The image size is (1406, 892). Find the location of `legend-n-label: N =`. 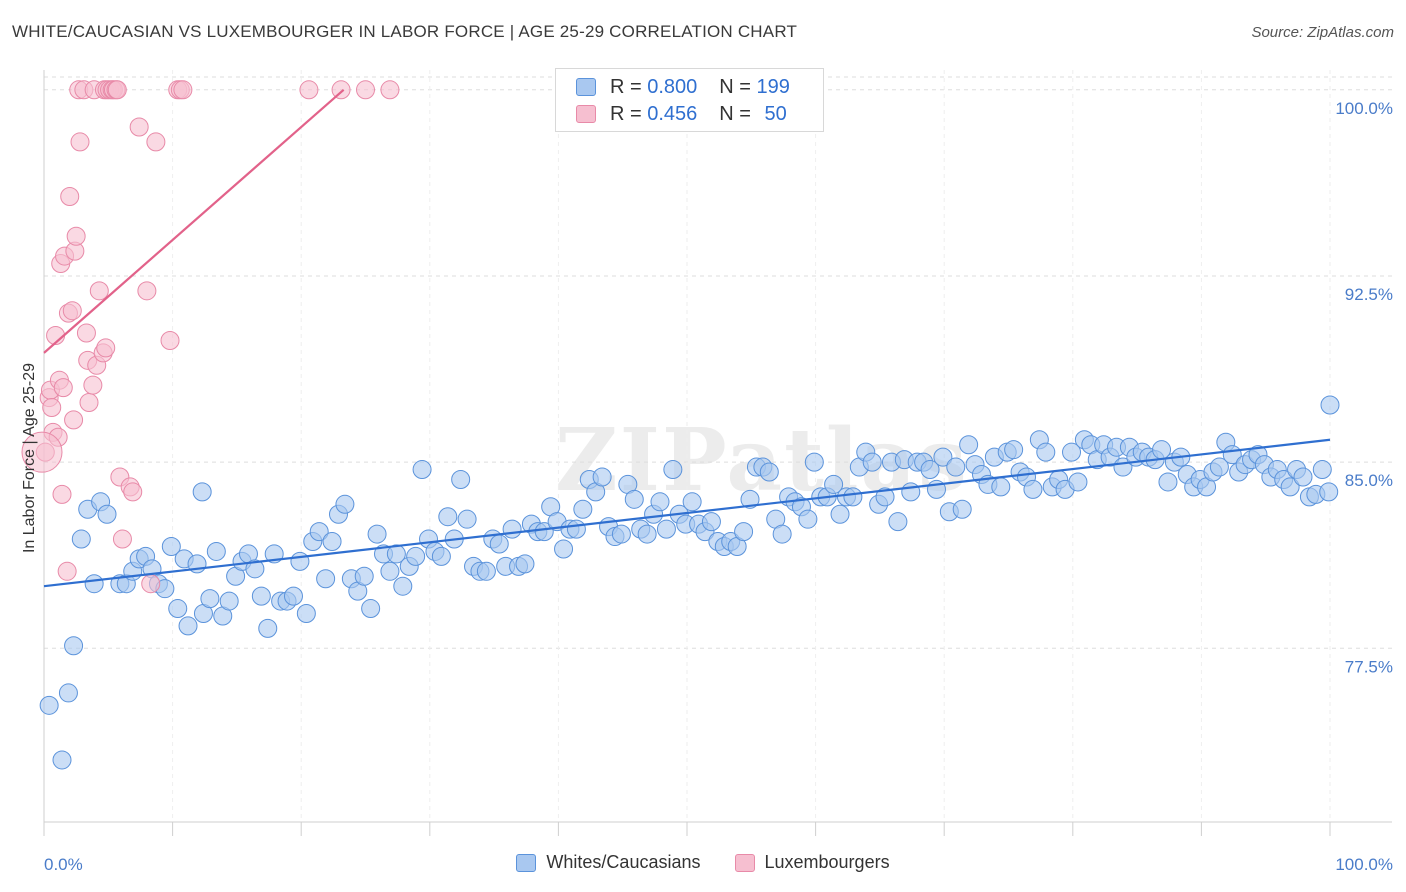

legend-n-label: N = is located at coordinates (735, 113).